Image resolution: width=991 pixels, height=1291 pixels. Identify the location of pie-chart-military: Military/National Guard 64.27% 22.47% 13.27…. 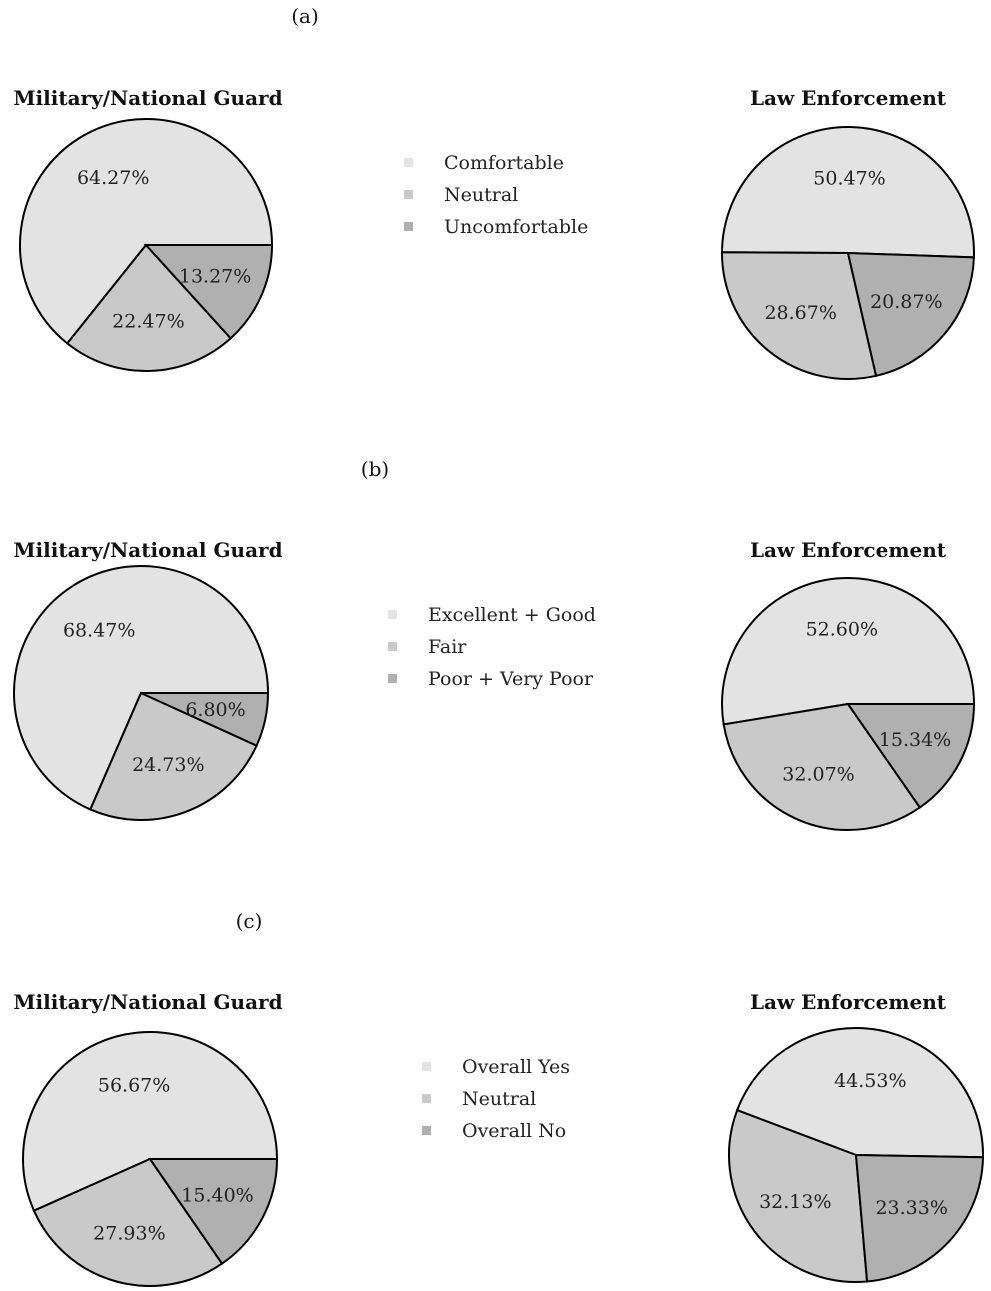
(148, 229).